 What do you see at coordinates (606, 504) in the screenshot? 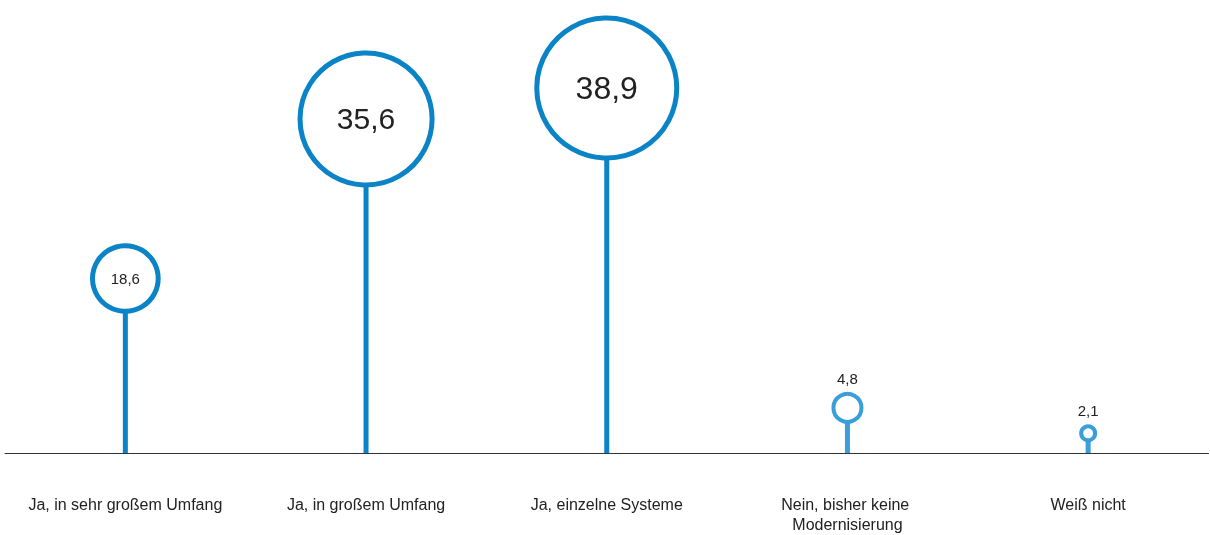
I see `x-tick-label: Ja, einzelne Systeme` at bounding box center [606, 504].